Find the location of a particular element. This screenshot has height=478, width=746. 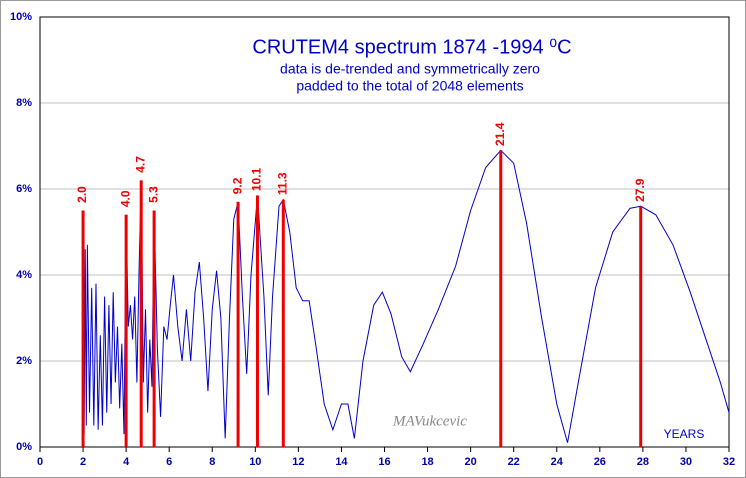

peak-label: 21.4 is located at coordinates (500, 134).